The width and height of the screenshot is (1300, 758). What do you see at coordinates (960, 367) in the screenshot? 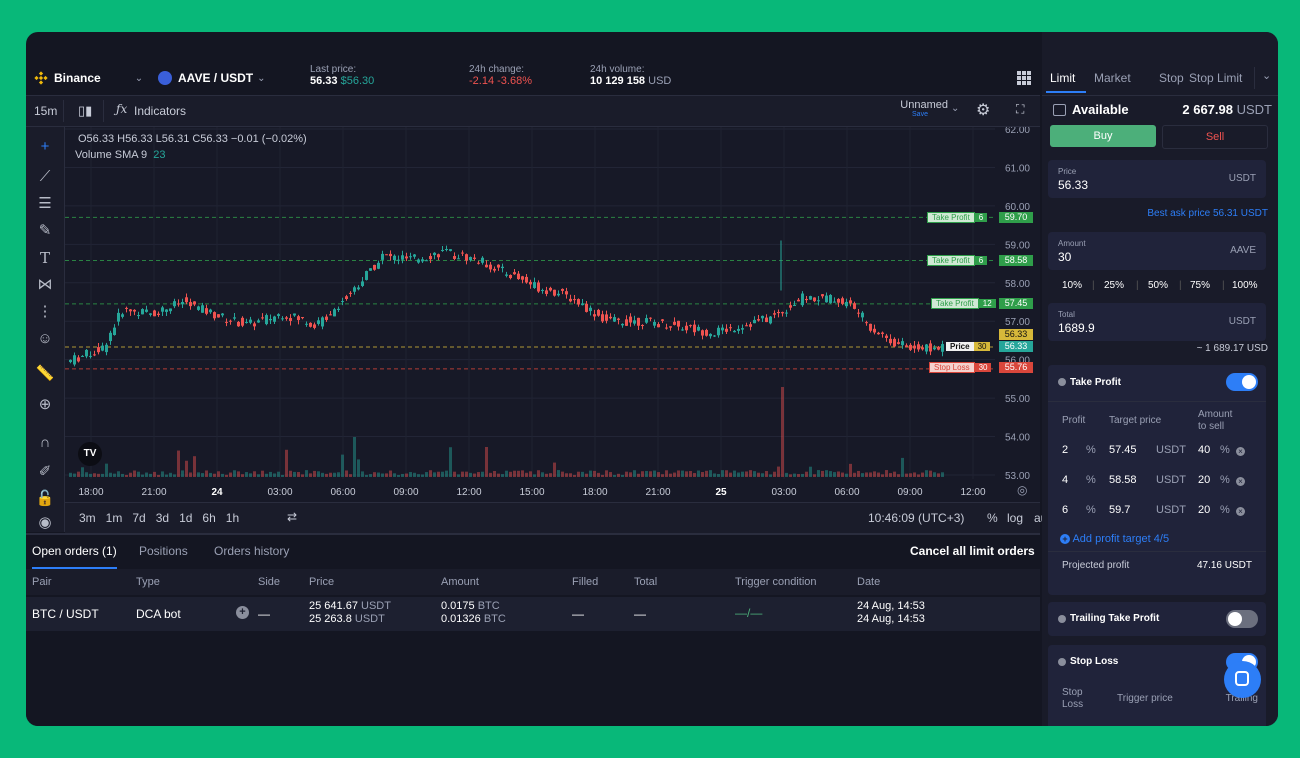
I see `sl-tag: Stop Loss 30` at bounding box center [960, 367].